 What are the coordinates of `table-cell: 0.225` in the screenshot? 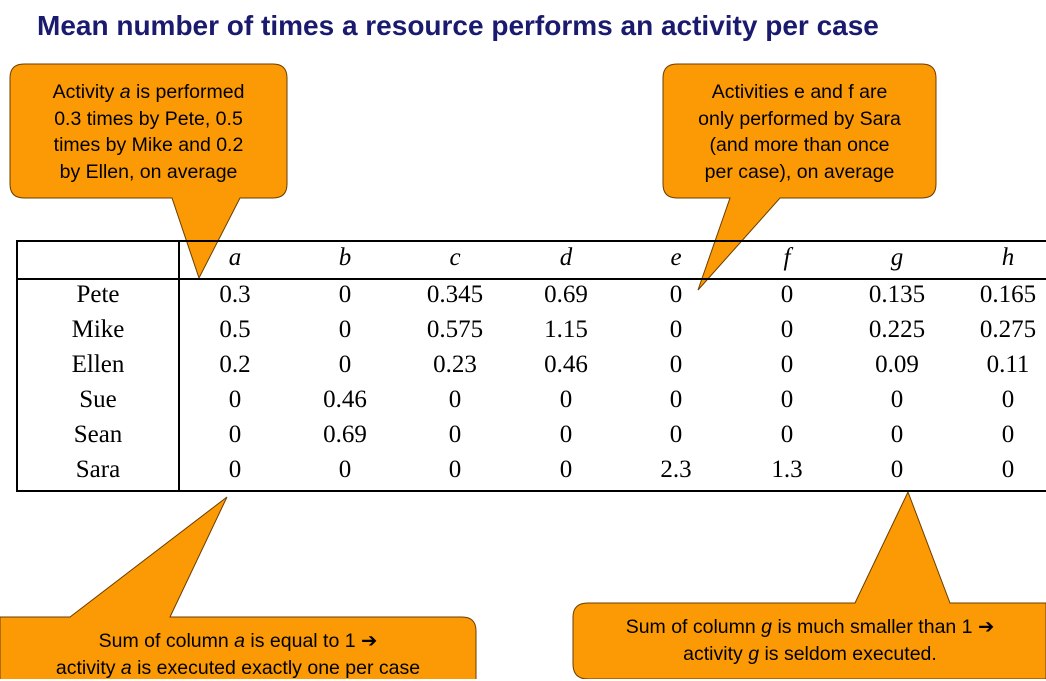 It's located at (897, 330).